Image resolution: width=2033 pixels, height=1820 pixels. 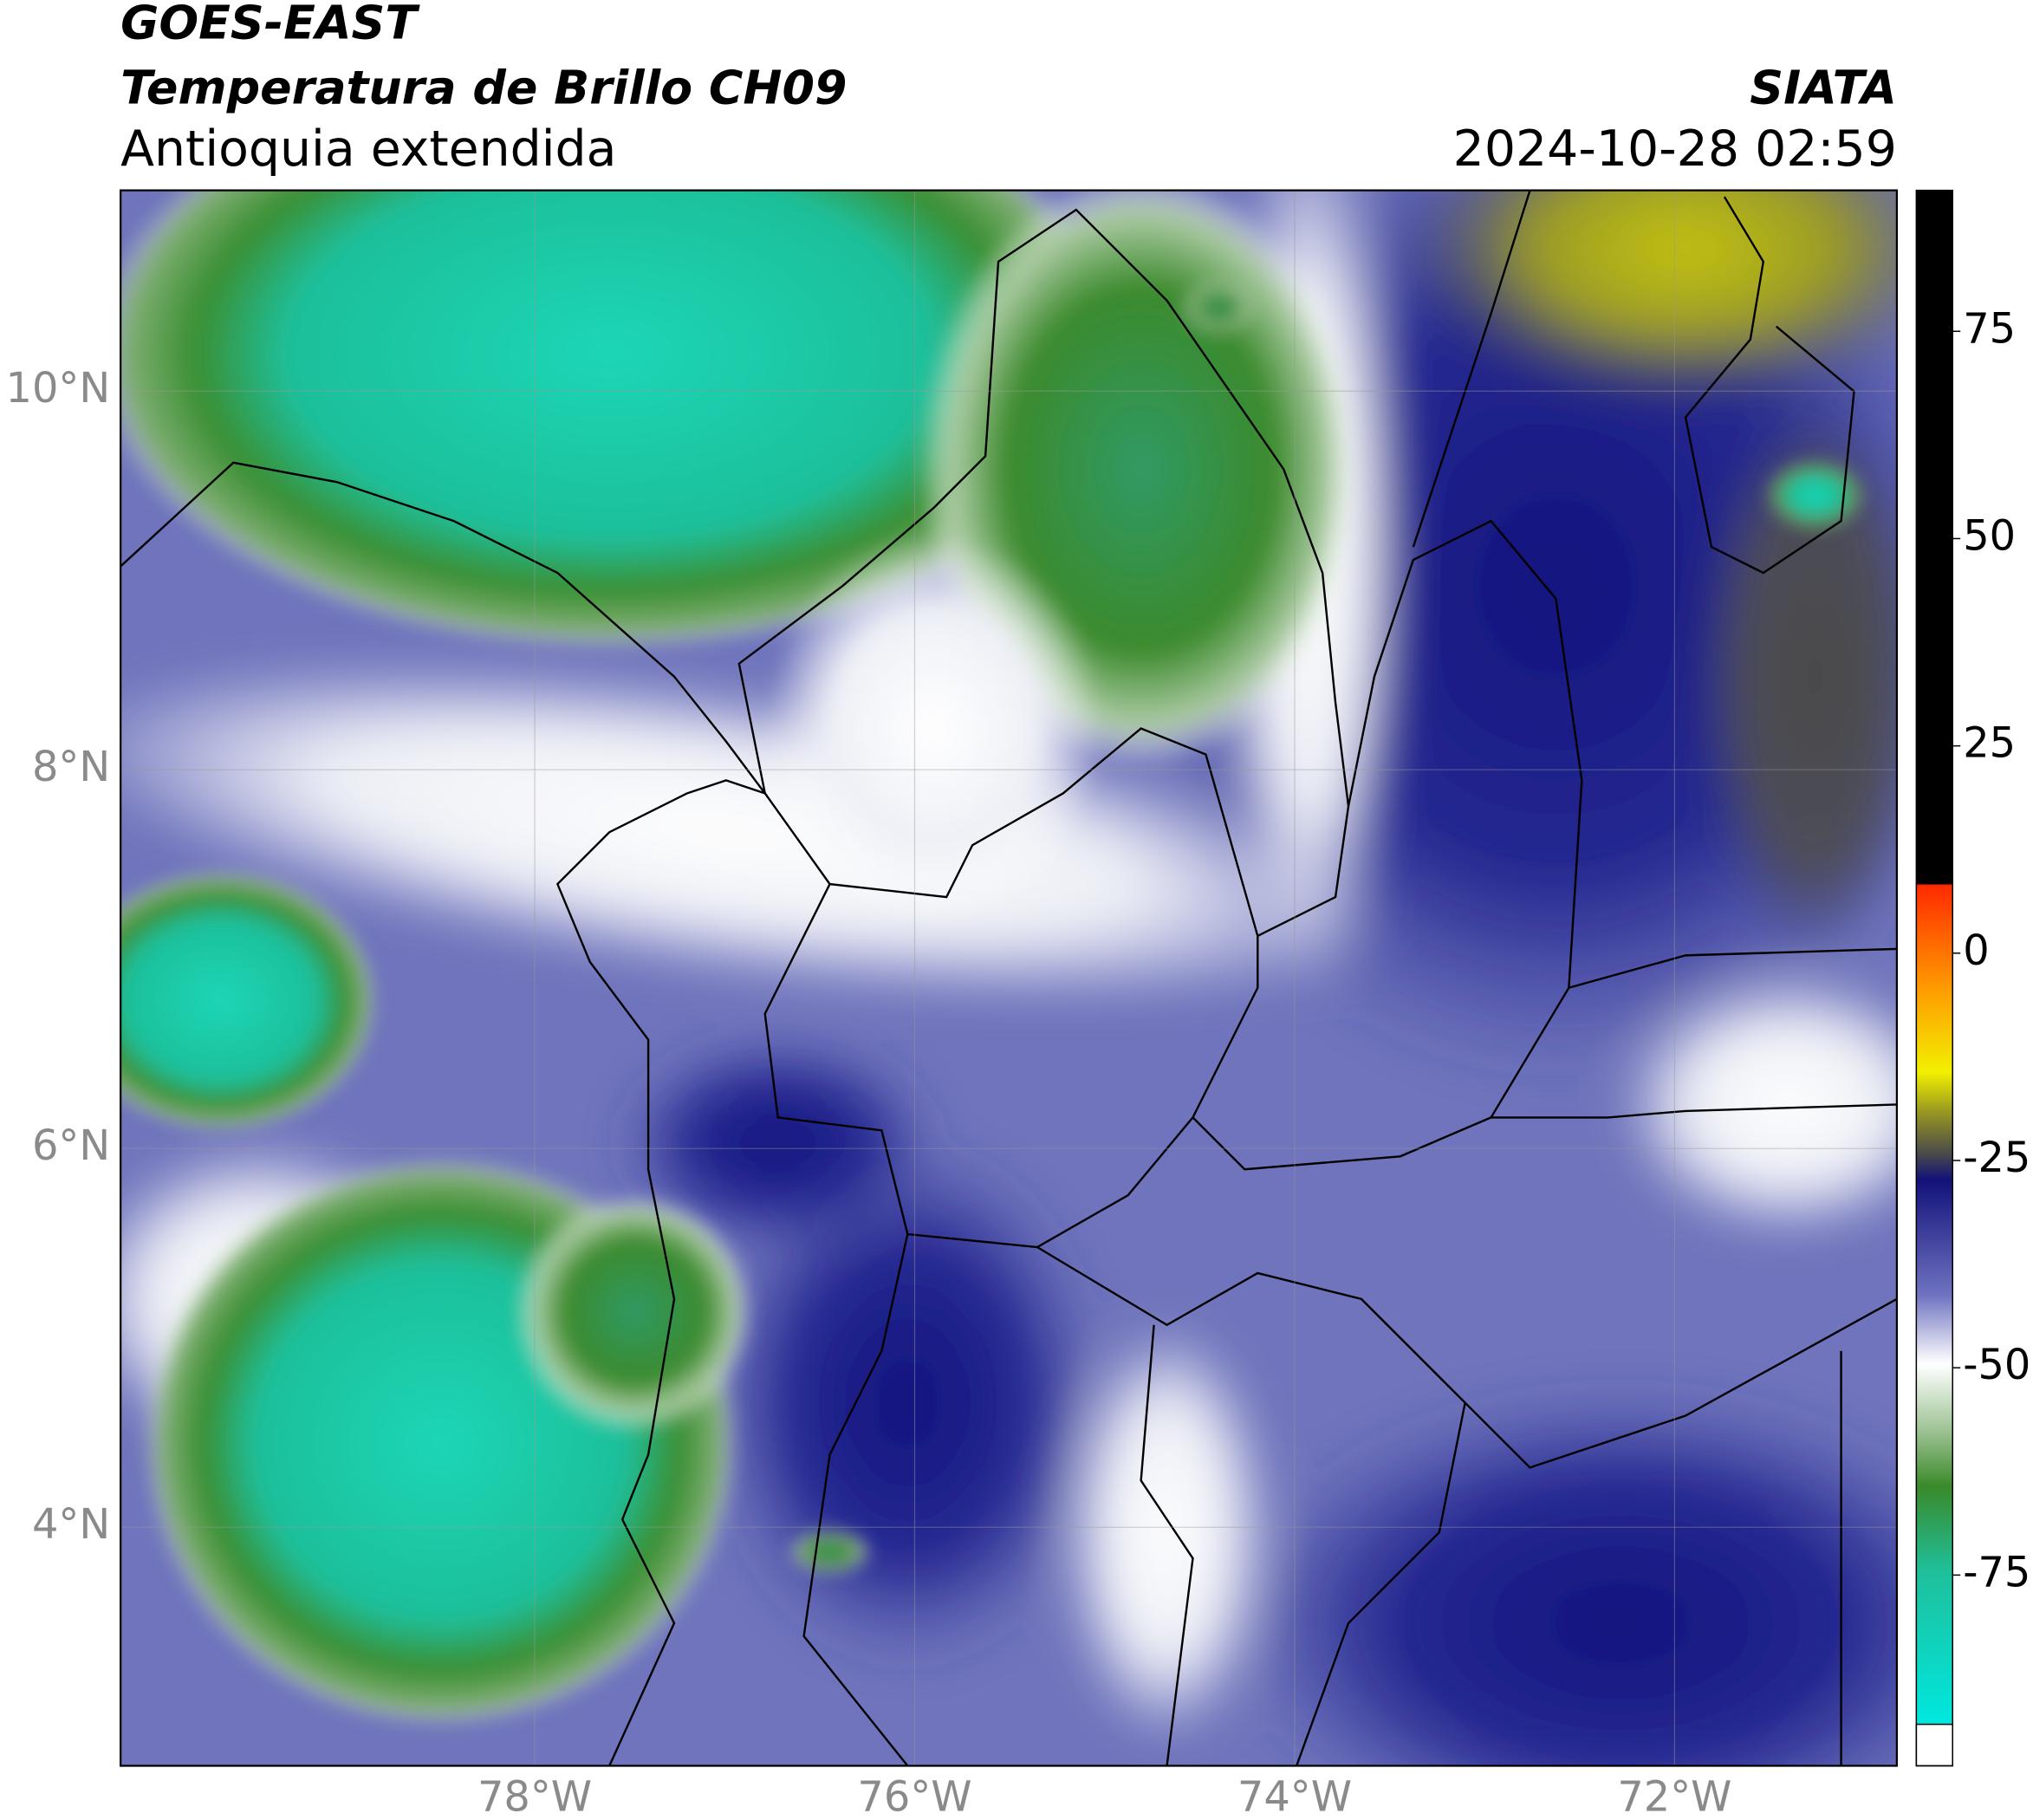 What do you see at coordinates (1997, 1158) in the screenshot?
I see `colorbar-tick-label: -25` at bounding box center [1997, 1158].